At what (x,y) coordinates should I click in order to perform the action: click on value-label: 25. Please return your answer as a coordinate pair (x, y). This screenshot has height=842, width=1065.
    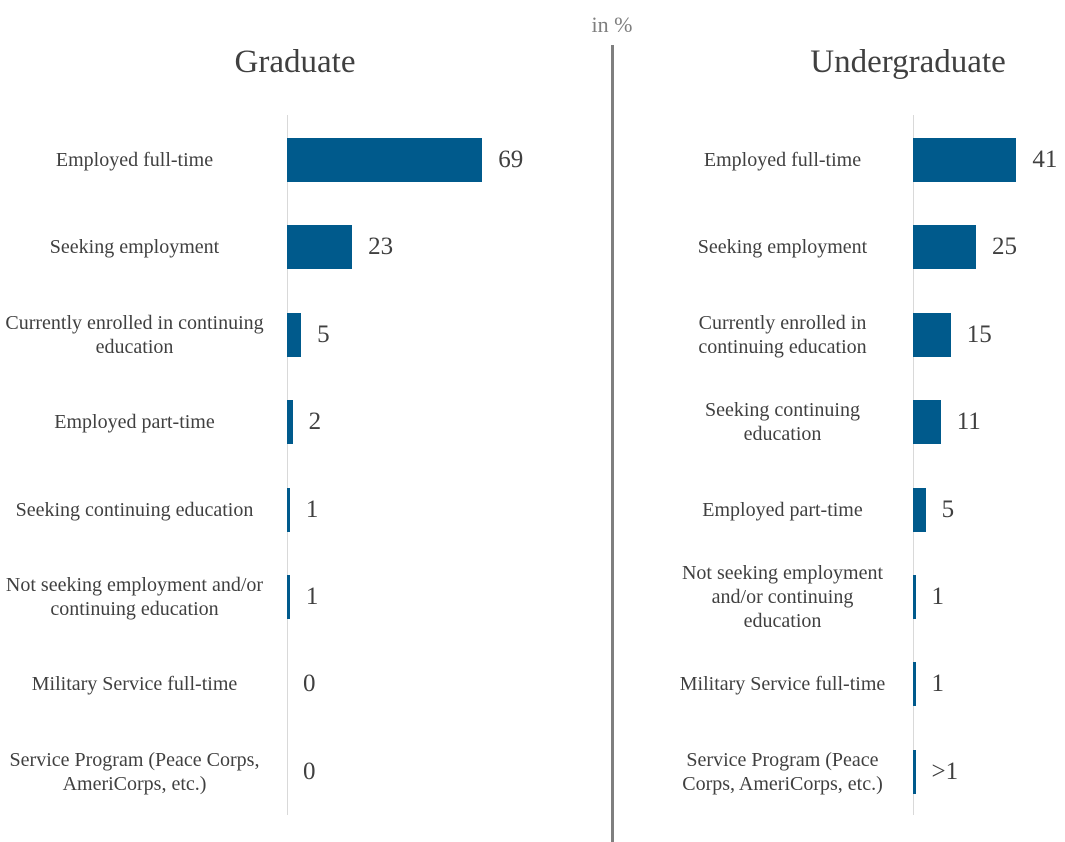
    Looking at the image, I should click on (1004, 247).